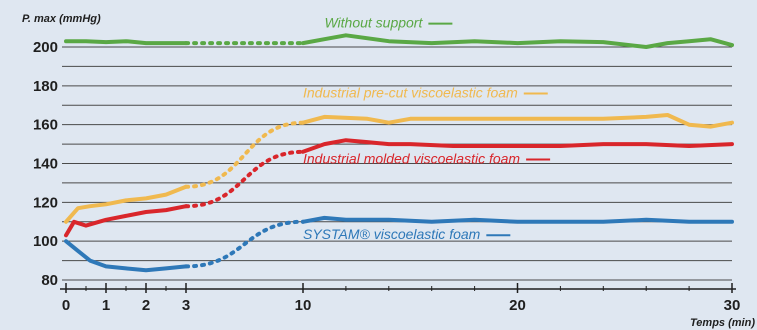  I want to click on x-tick-label: 30, so click(732, 305).